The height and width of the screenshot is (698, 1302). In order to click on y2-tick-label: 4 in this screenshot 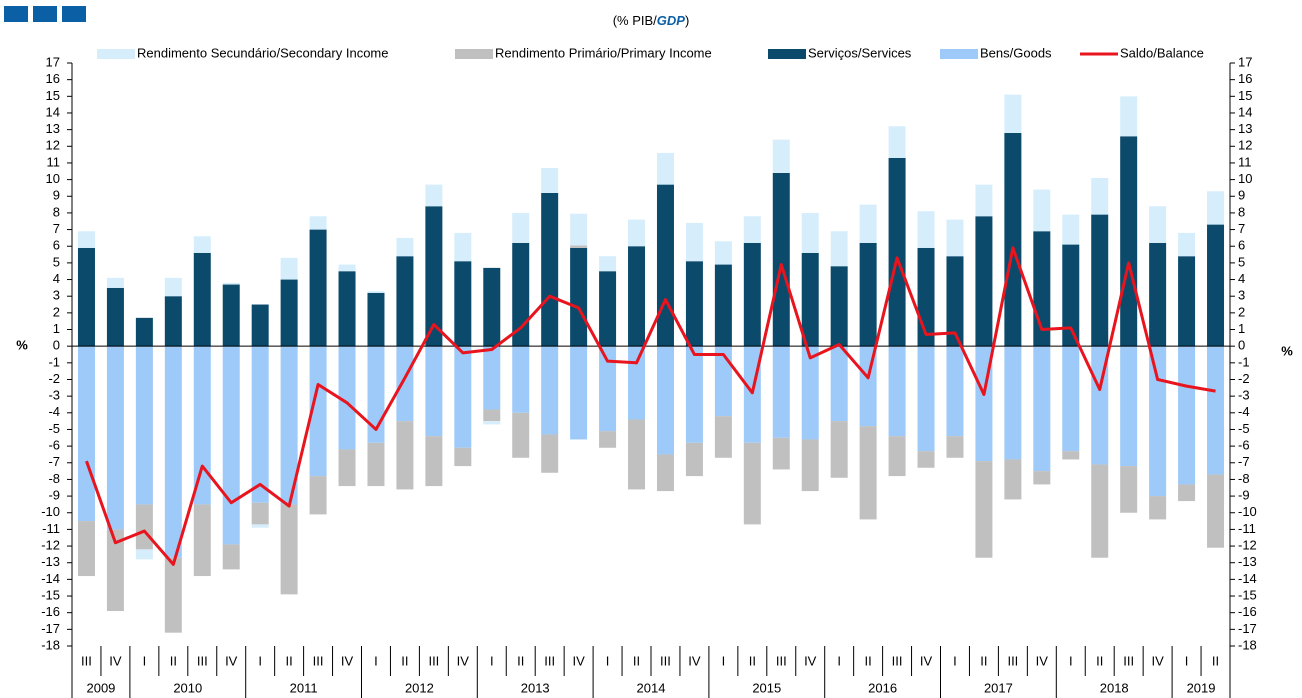, I will do `click(1241, 278)`.